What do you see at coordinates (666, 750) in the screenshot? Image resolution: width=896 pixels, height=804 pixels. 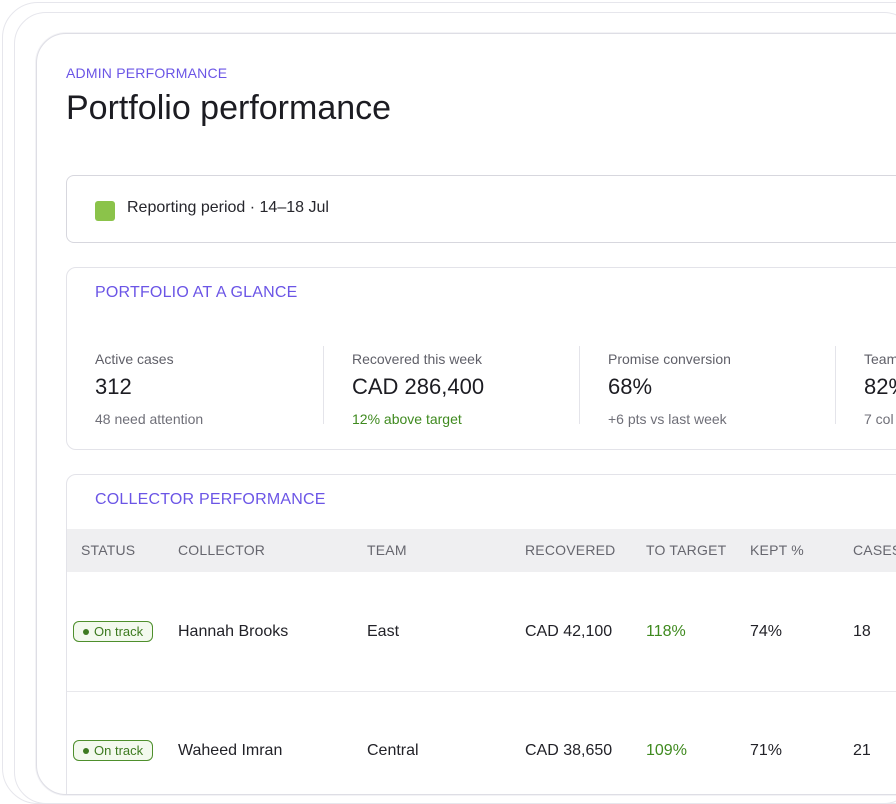 I see `to-target-pct: 109%` at bounding box center [666, 750].